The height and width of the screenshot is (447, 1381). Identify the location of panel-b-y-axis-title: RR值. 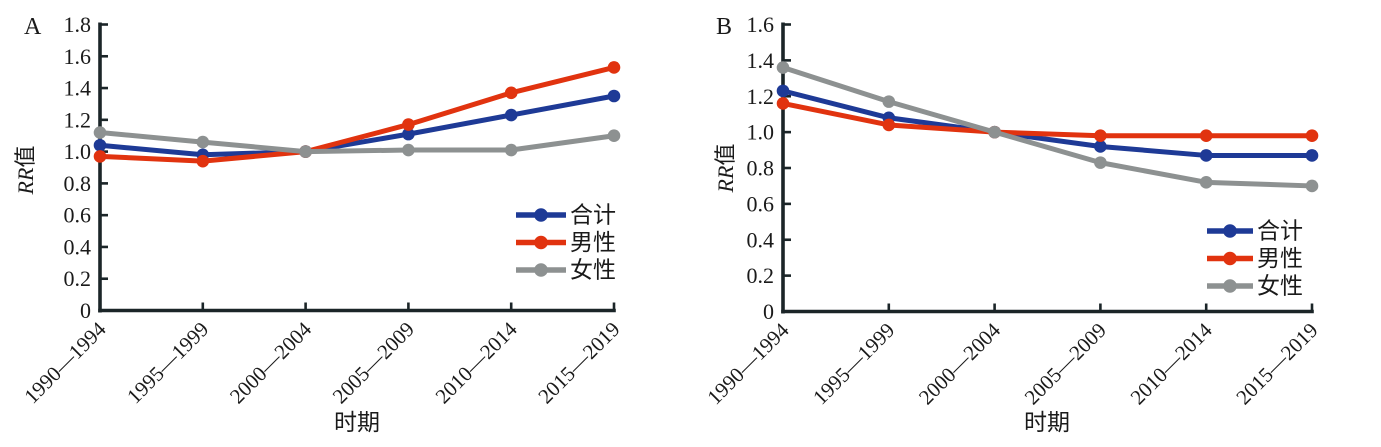
(726, 168).